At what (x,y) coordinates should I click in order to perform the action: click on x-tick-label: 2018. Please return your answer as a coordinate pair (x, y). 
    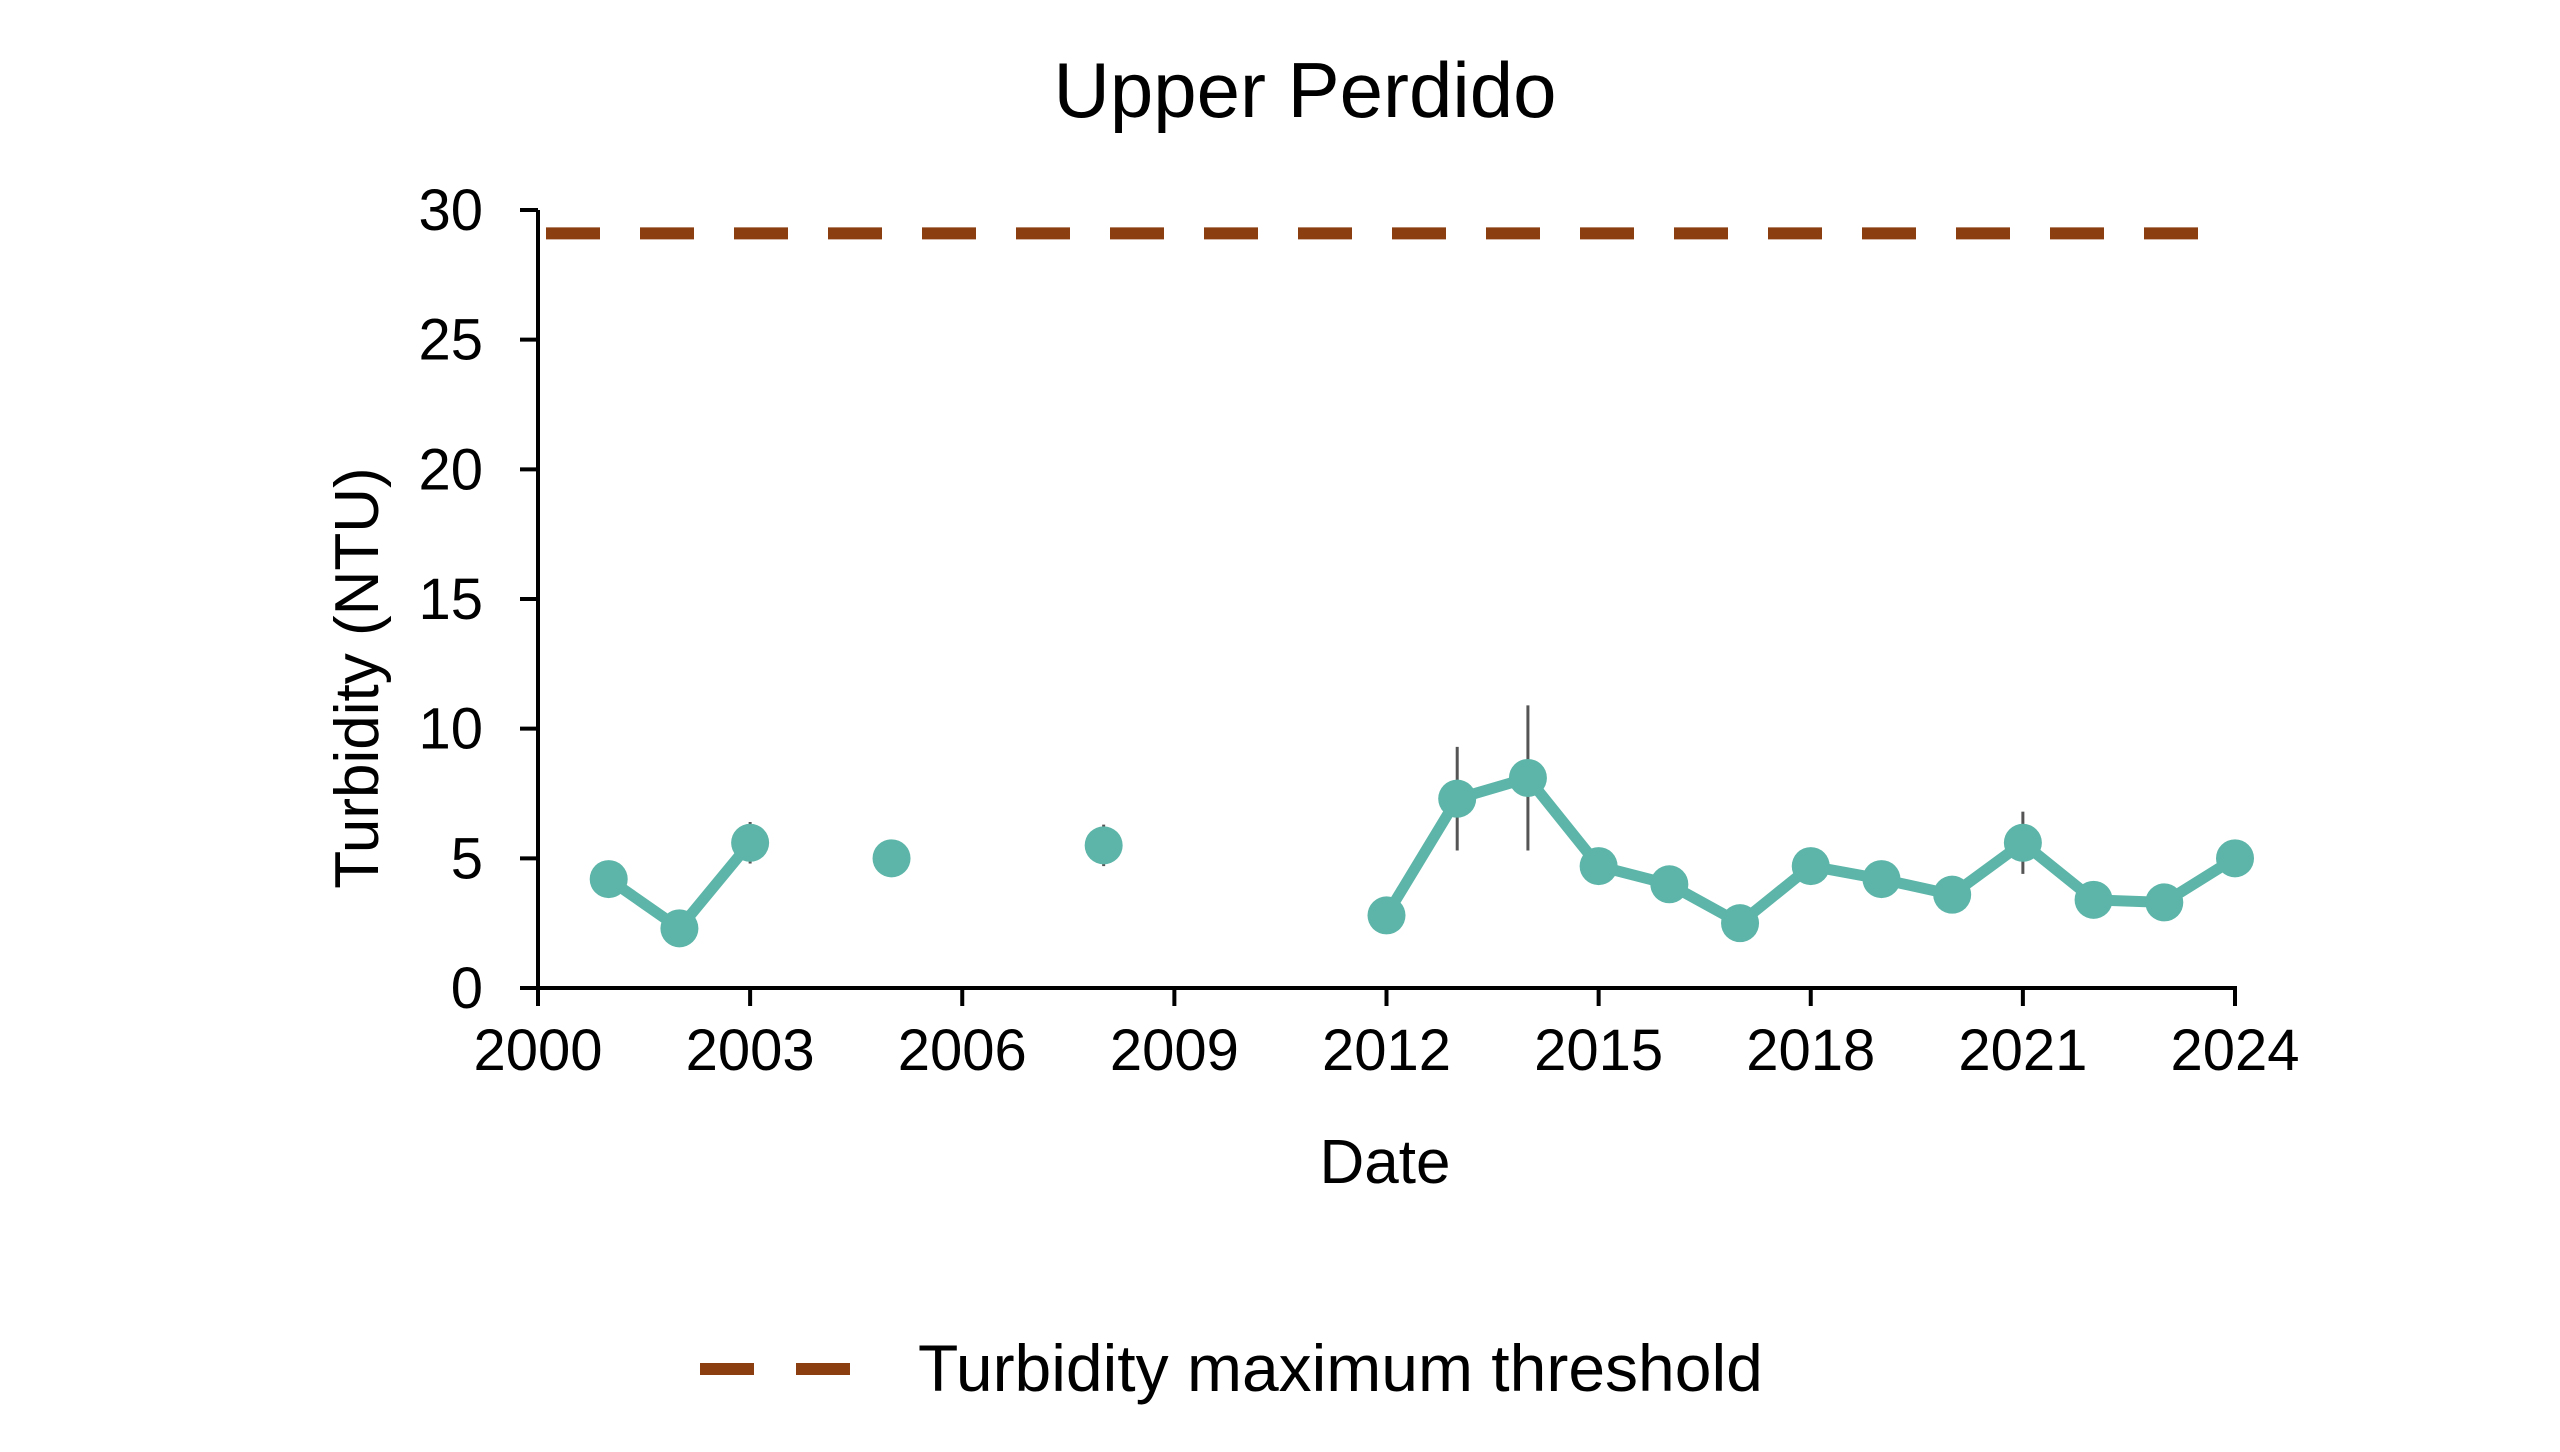
    Looking at the image, I should click on (1810, 1050).